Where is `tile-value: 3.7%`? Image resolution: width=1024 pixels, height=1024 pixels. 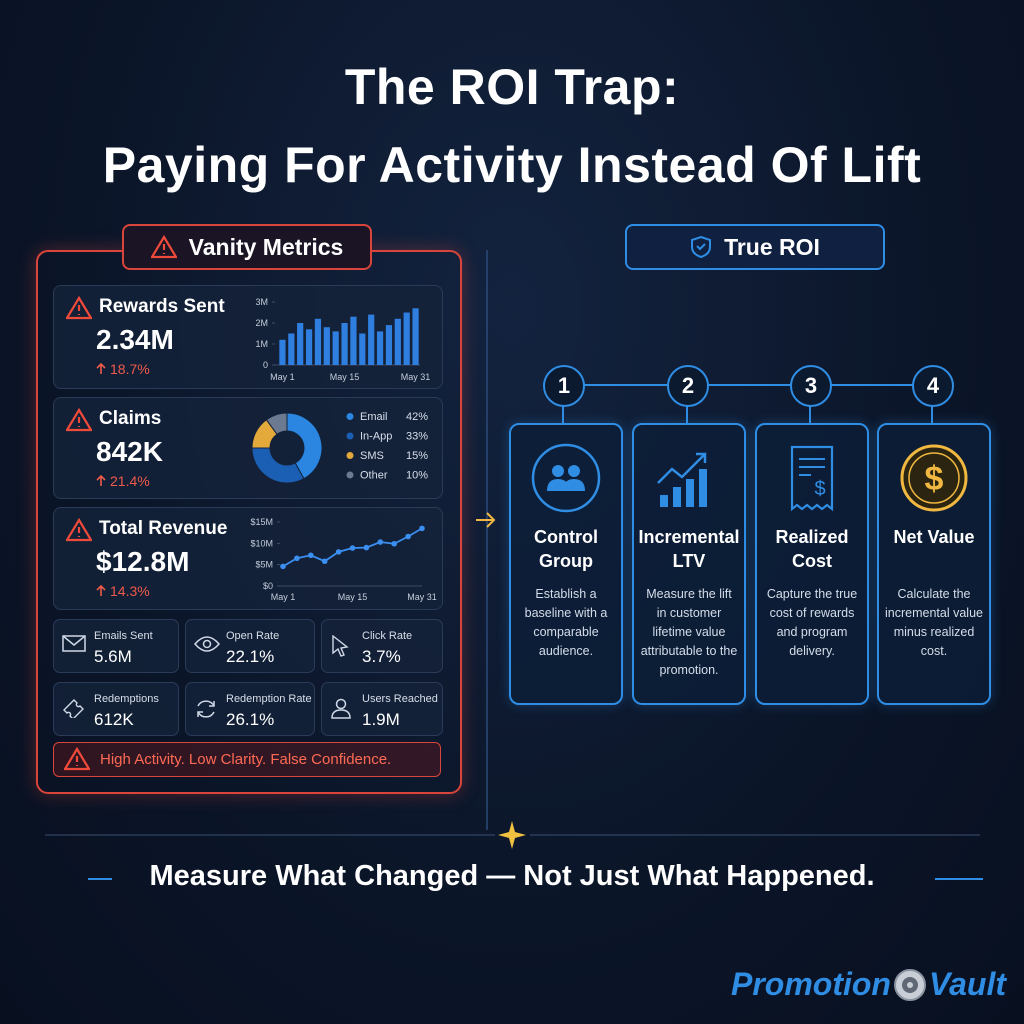 tile-value: 3.7% is located at coordinates (381, 656).